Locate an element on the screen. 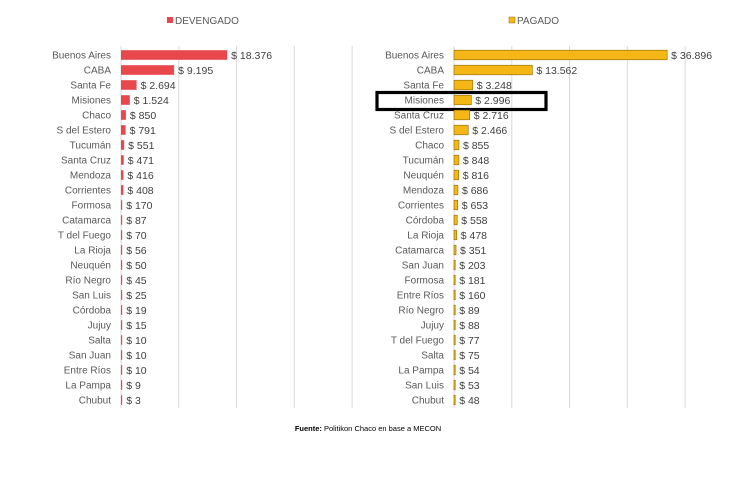 This screenshot has height=480, width=737. data-label-chubut: $ 3 is located at coordinates (133, 401).